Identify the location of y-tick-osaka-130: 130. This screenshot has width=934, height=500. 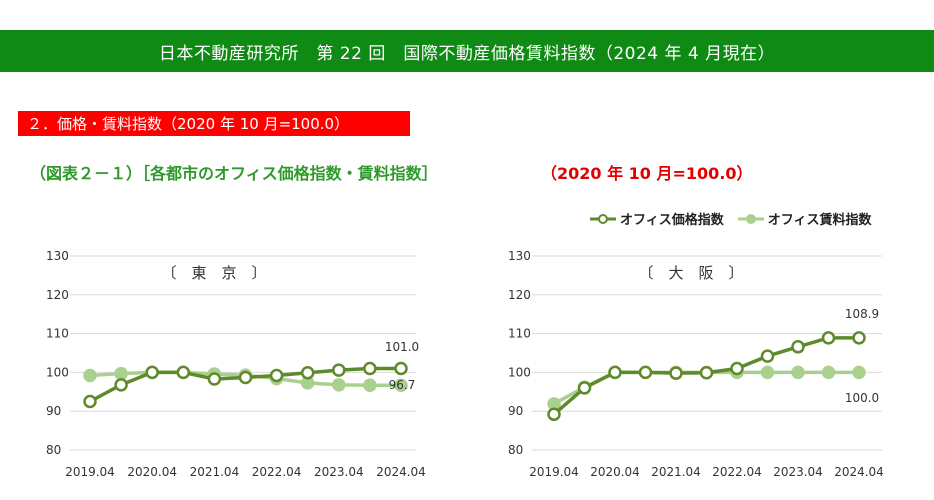
(519, 256).